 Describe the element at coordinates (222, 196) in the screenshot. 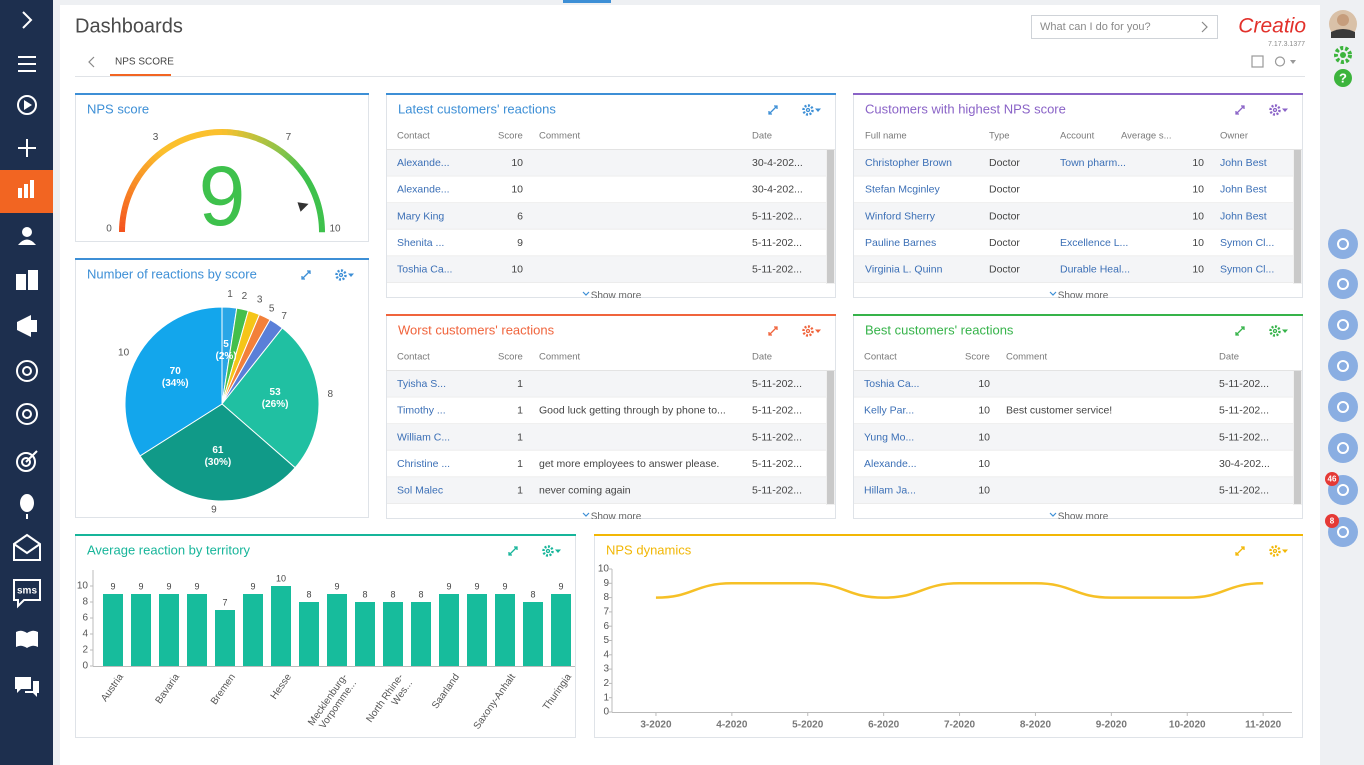

I see `gauge-value: 9` at that location.